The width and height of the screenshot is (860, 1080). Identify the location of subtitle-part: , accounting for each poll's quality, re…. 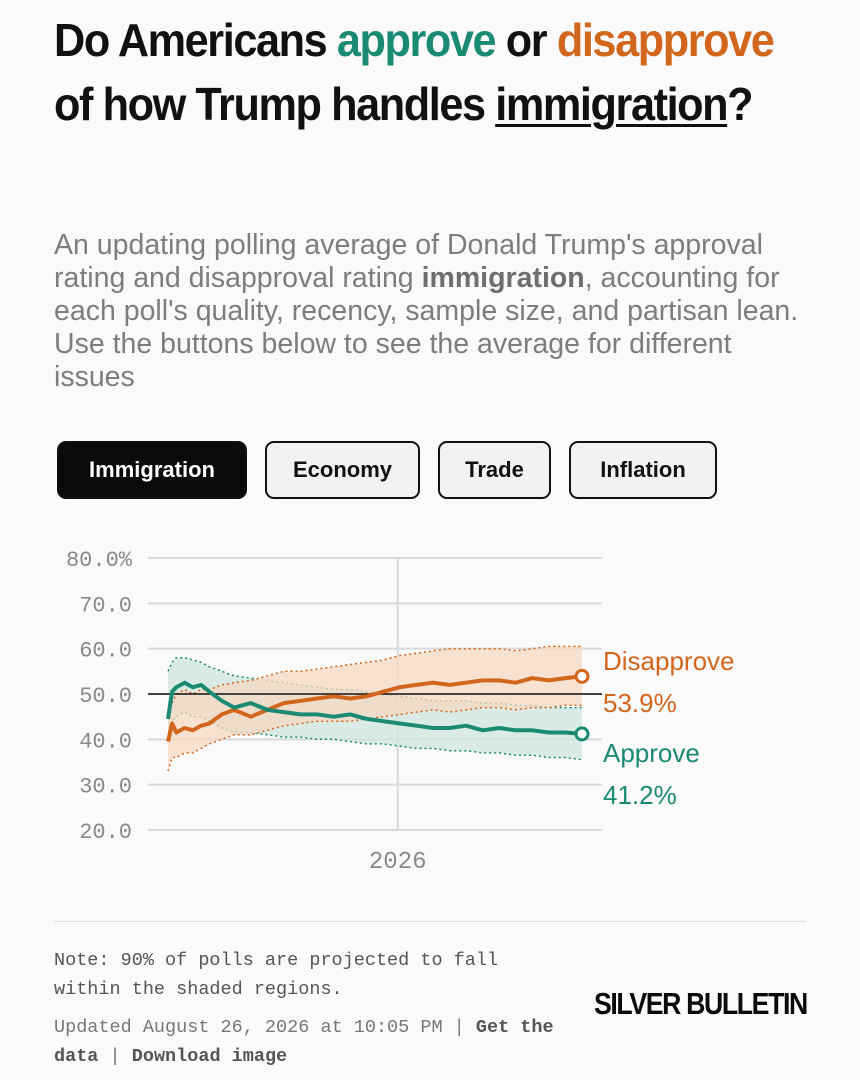
(426, 327).